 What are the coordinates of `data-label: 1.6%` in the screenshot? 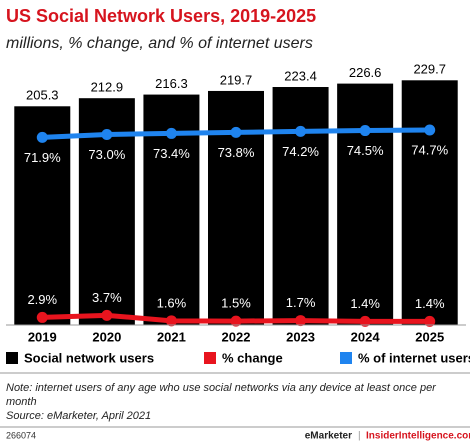 It's located at (172, 302).